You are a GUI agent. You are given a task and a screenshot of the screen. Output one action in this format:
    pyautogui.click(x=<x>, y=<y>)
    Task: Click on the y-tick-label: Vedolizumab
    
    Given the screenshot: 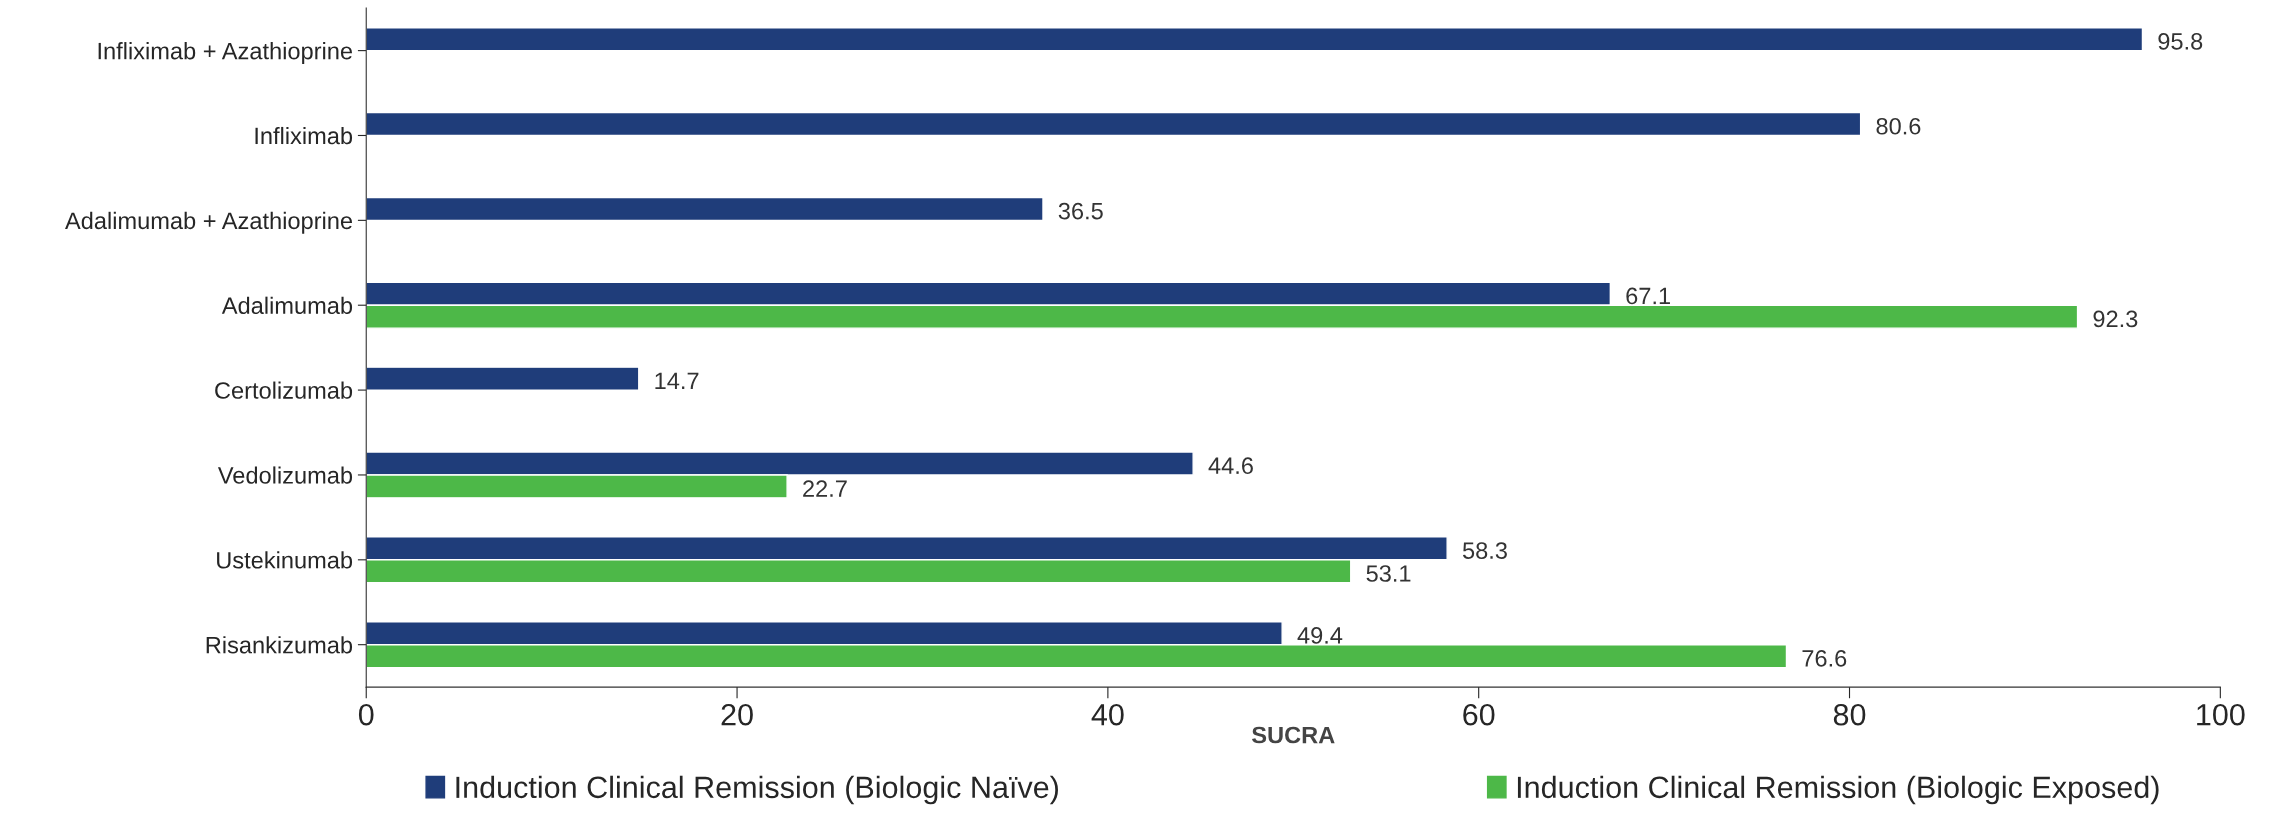 What is the action you would take?
    pyautogui.click(x=285, y=475)
    